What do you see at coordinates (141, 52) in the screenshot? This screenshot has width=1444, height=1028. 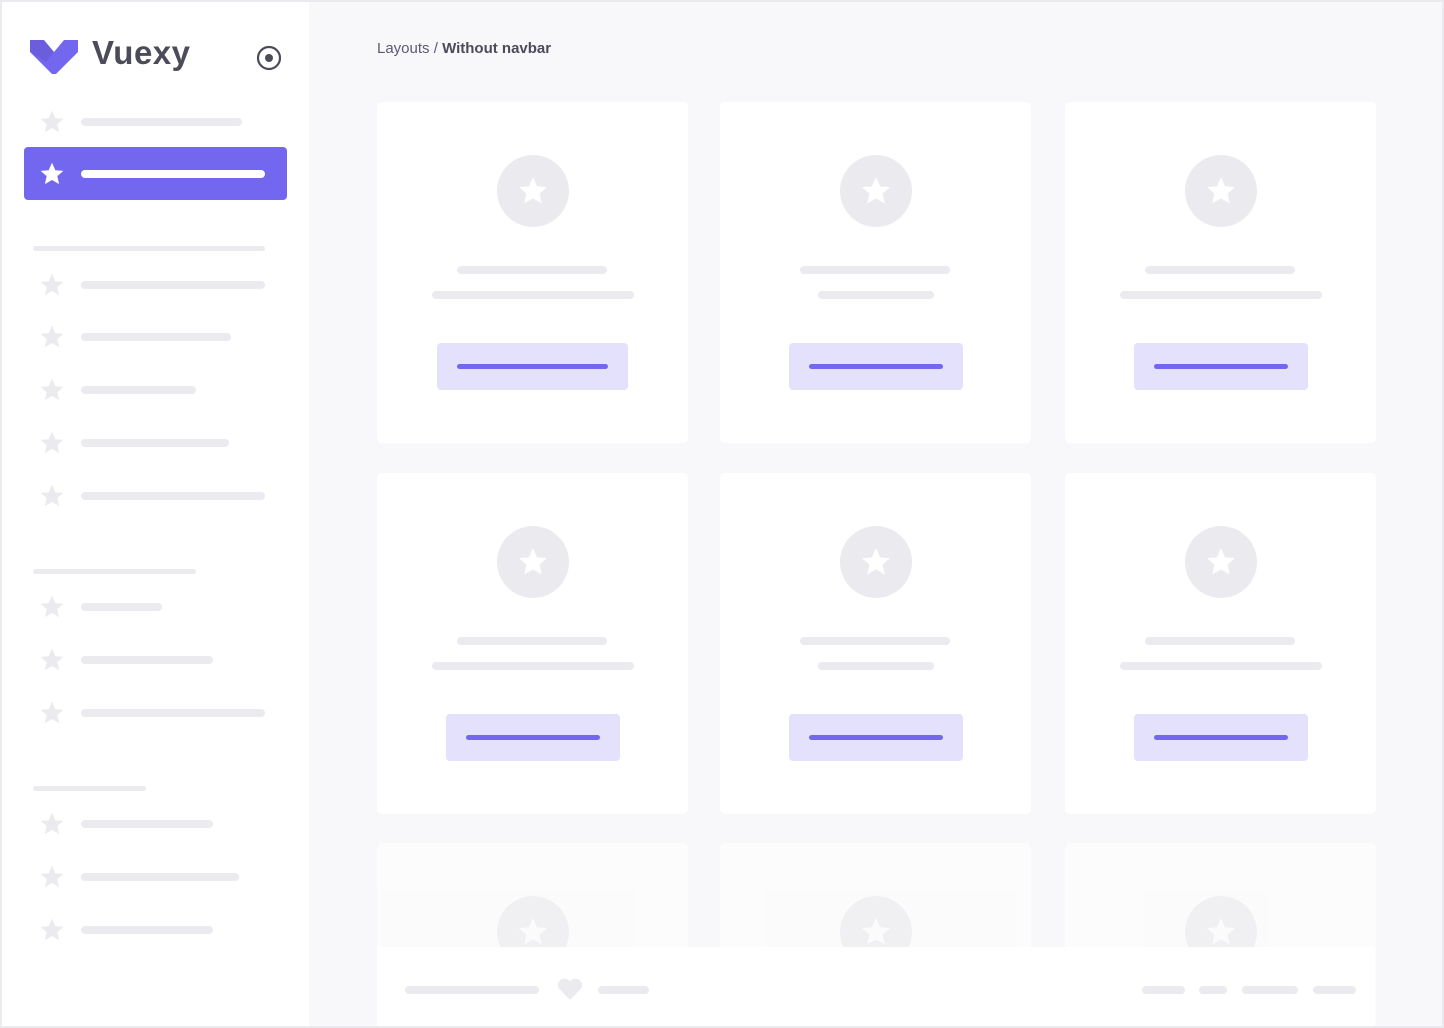 I see `brand-name: Vuexy` at bounding box center [141, 52].